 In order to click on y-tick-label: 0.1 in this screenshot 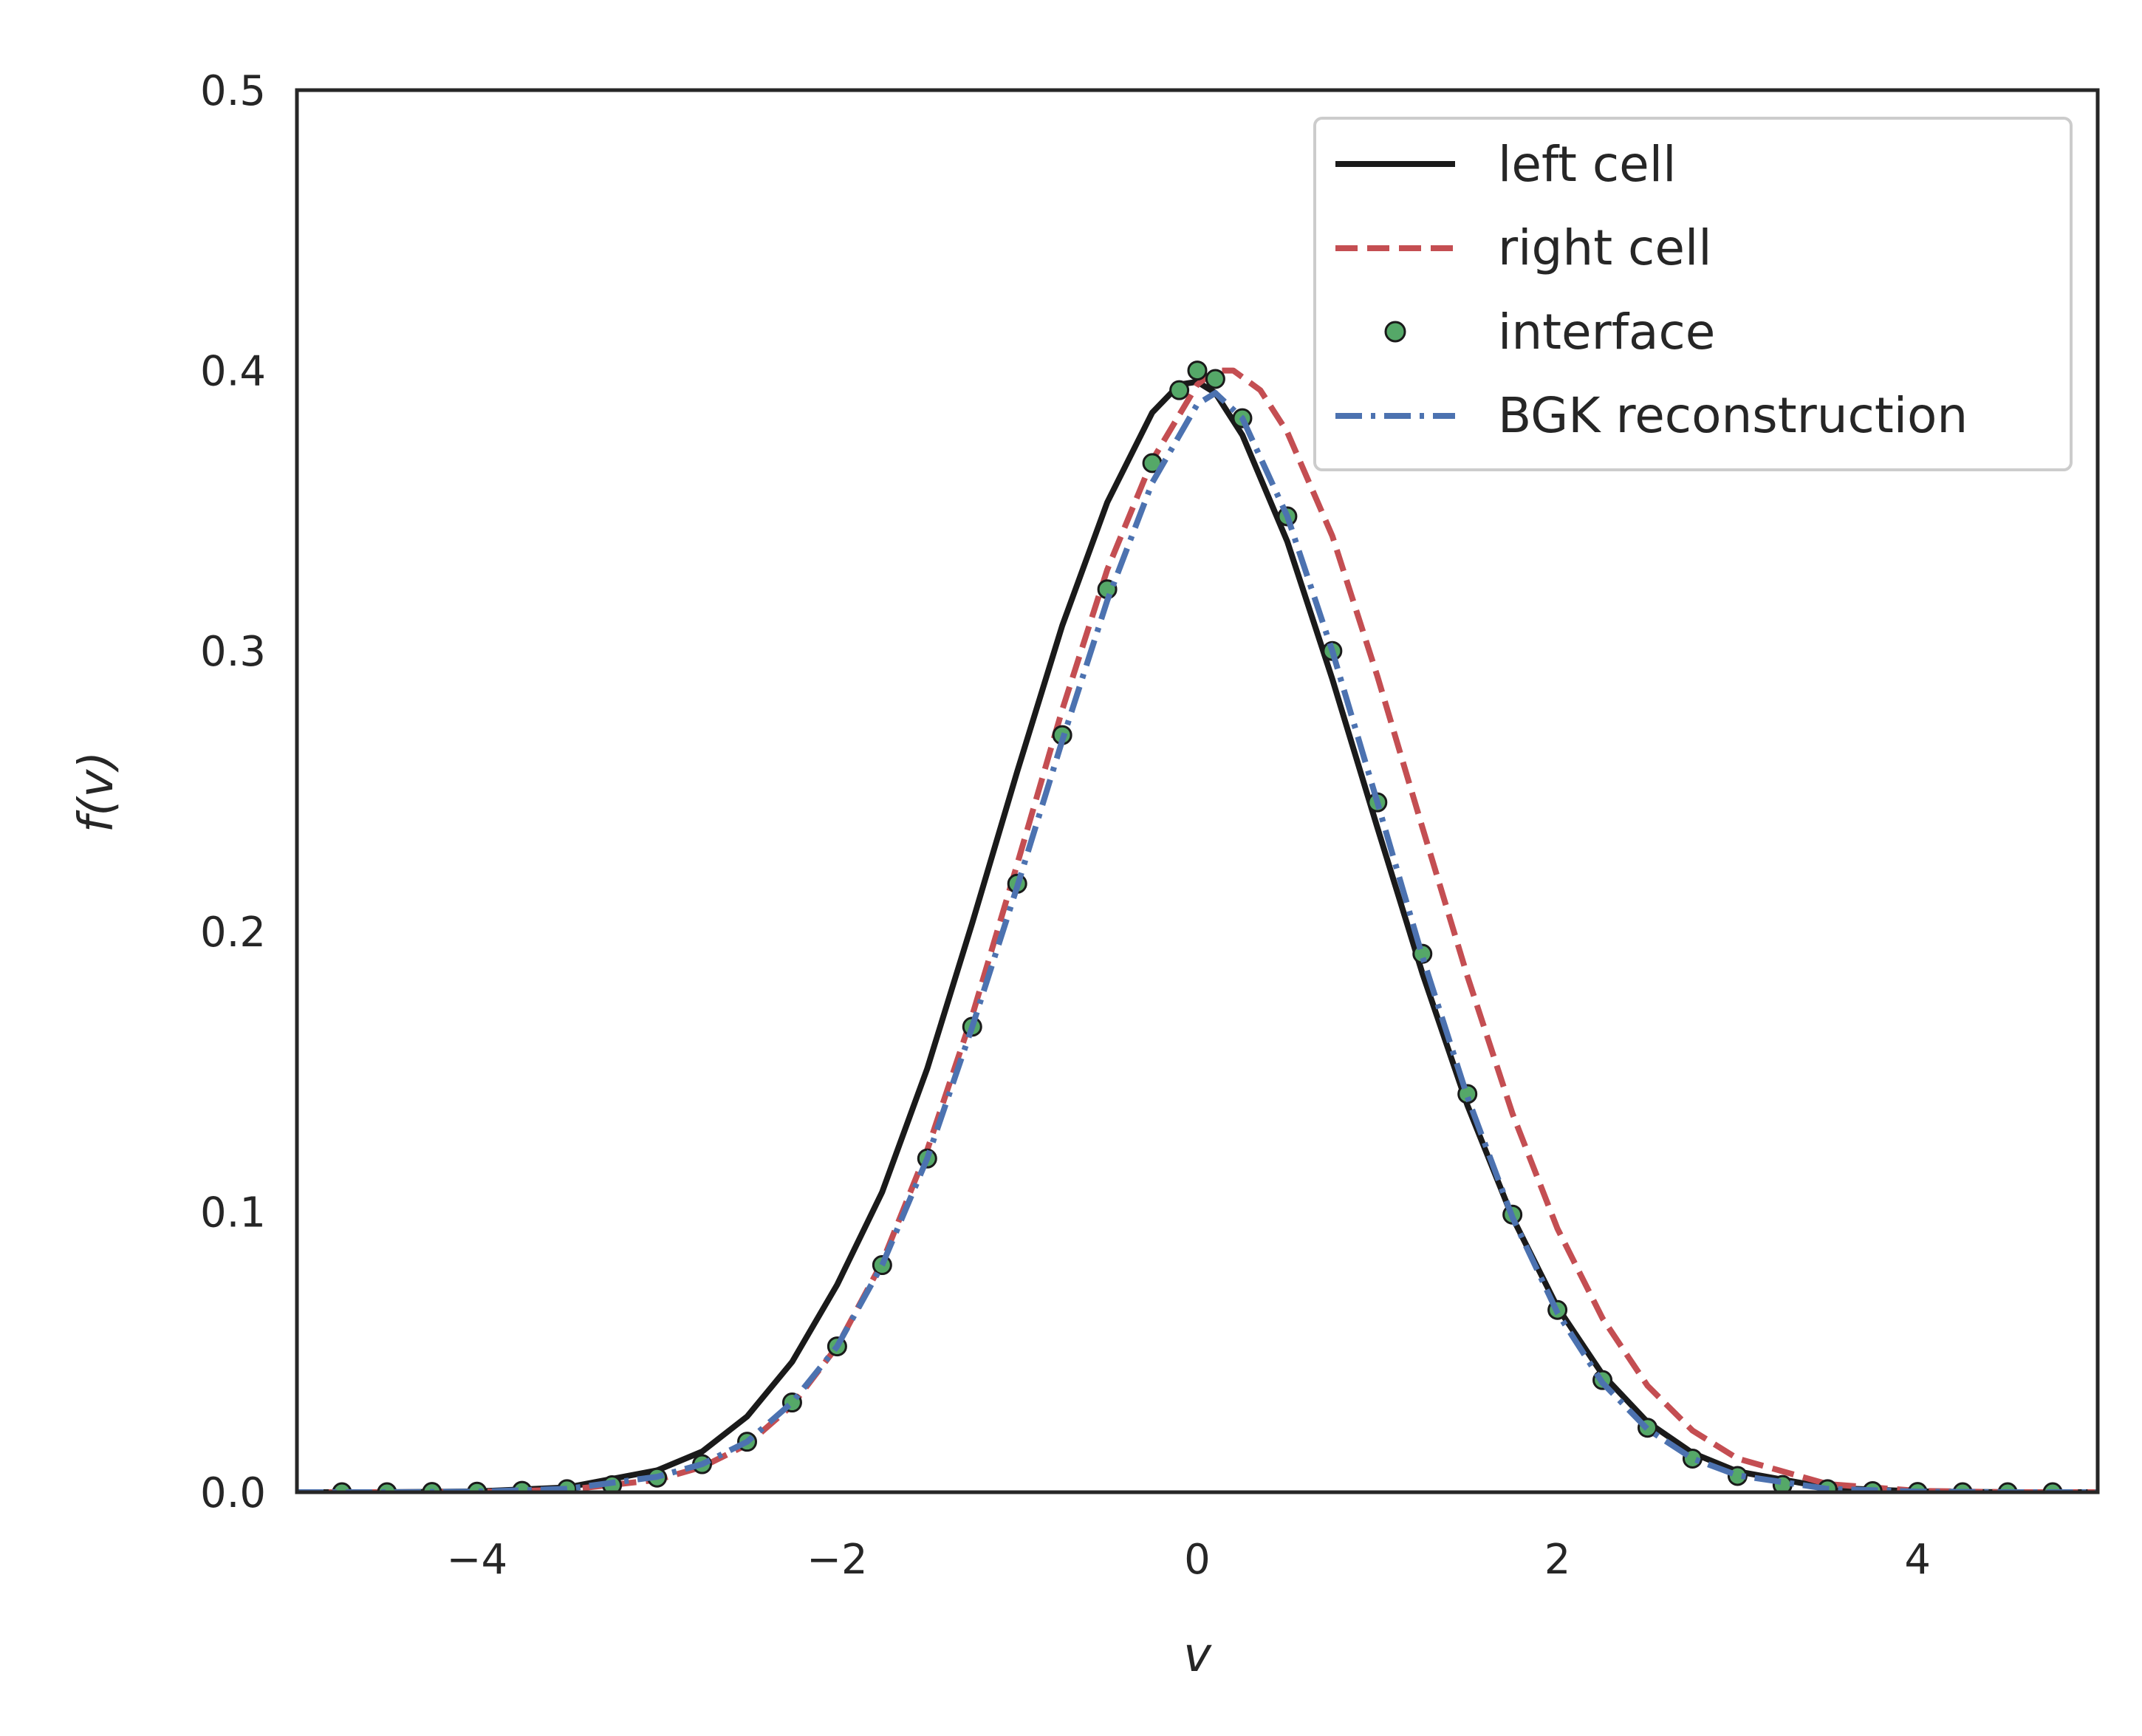, I will do `click(233, 1213)`.